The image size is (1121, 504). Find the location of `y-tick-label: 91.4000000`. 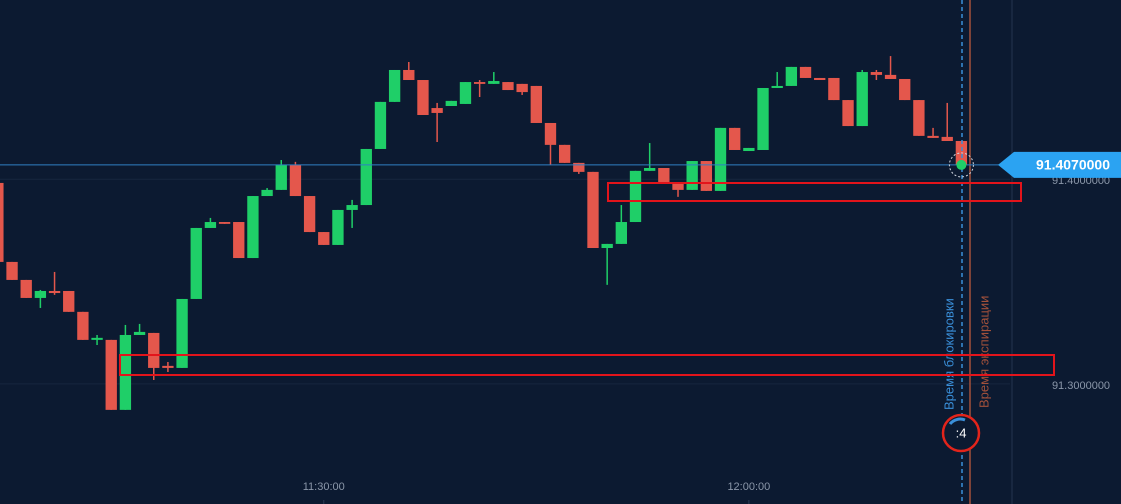

y-tick-label: 91.4000000 is located at coordinates (1081, 181).